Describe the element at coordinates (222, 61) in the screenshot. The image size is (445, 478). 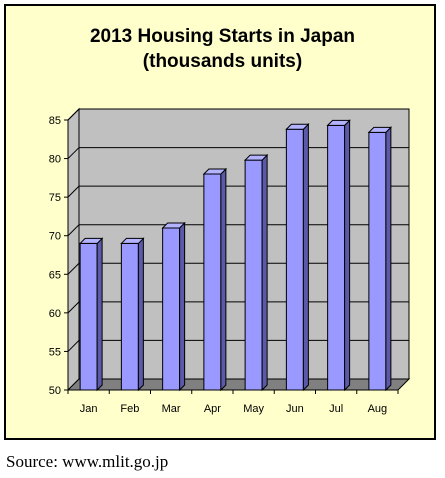
I see `chart-subtitle: (thousands units)` at that location.